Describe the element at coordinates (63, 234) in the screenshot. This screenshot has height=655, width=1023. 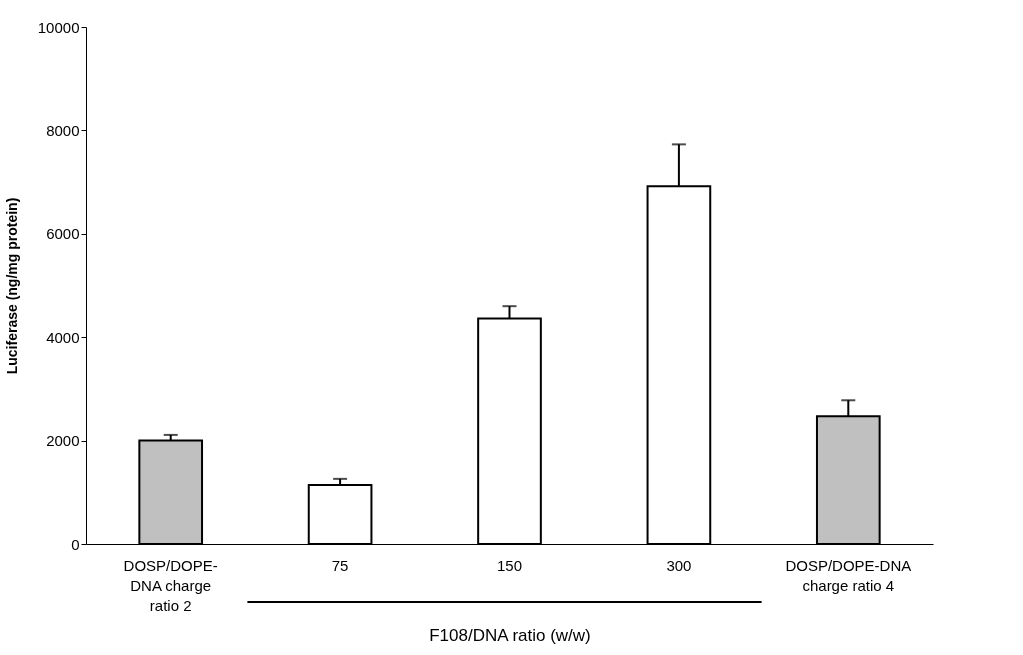
I see `y-tick-label: 6000` at that location.